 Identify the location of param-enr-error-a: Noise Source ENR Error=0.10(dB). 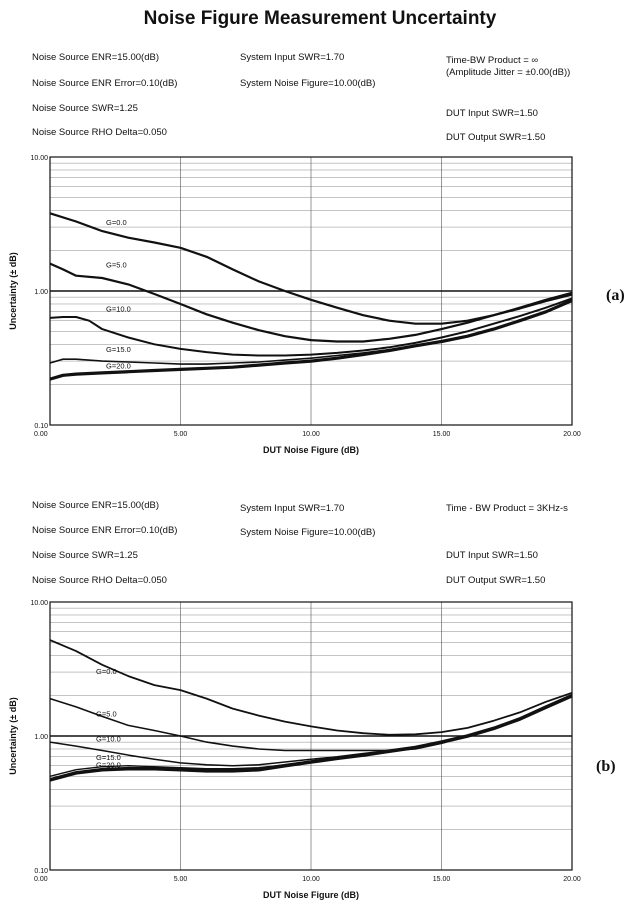
(105, 83).